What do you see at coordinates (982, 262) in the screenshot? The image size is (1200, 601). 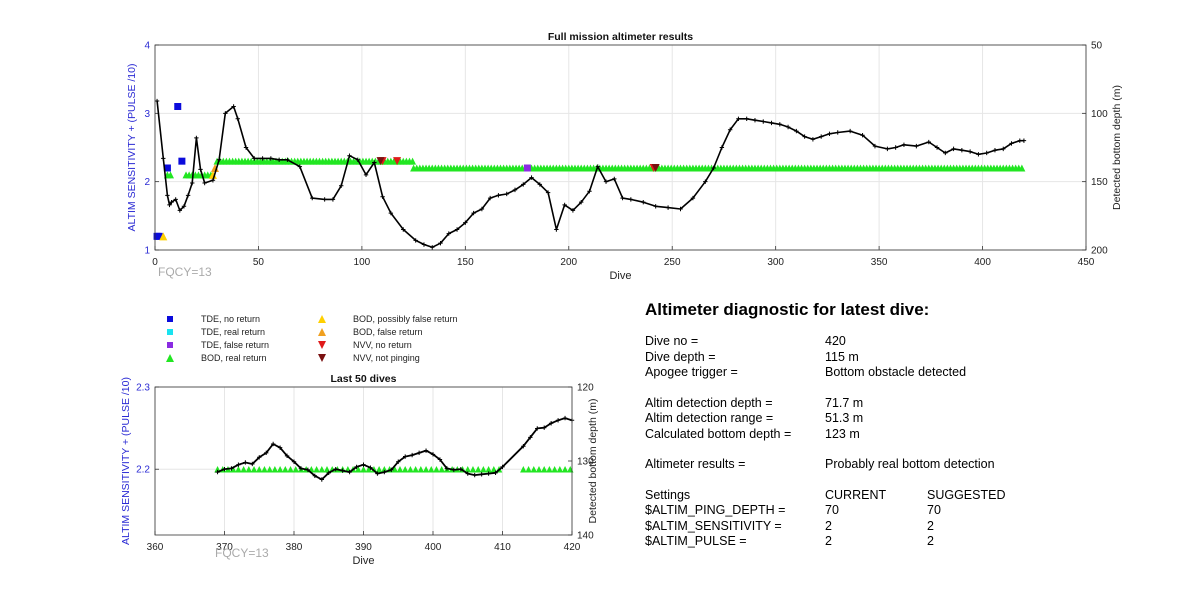 I see `chart0-xtick-label: 400` at bounding box center [982, 262].